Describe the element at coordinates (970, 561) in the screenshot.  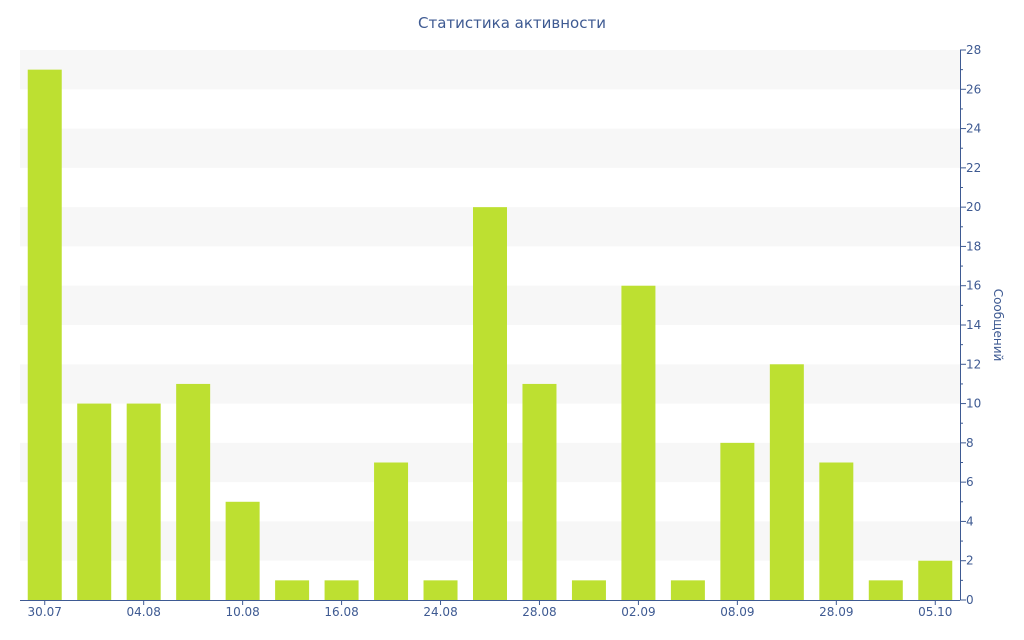
I see `y-tick-label: 2` at that location.